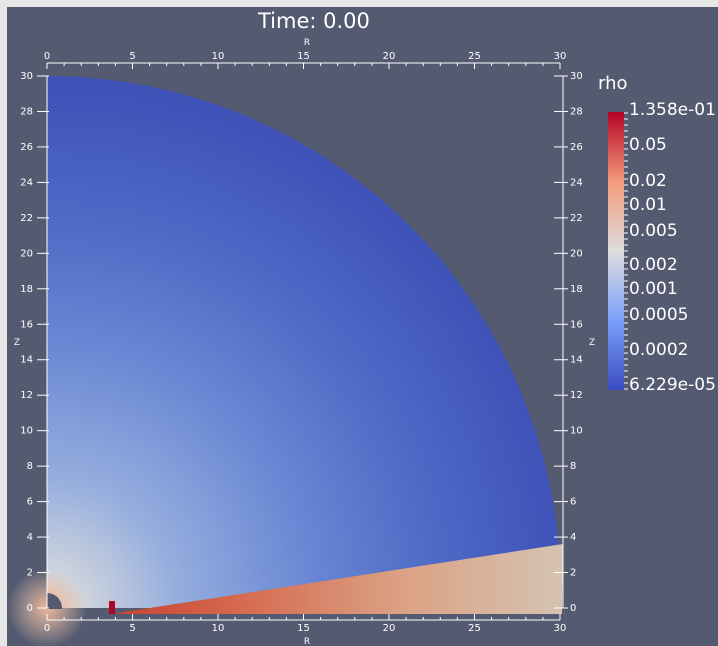  I want to click on legend-title: rho, so click(613, 83).